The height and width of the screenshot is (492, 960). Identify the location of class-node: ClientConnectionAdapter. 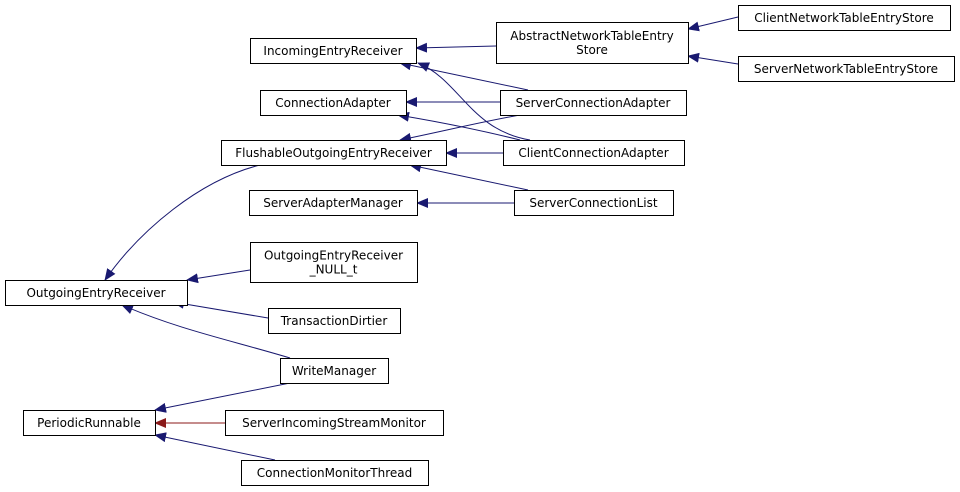
(594, 153).